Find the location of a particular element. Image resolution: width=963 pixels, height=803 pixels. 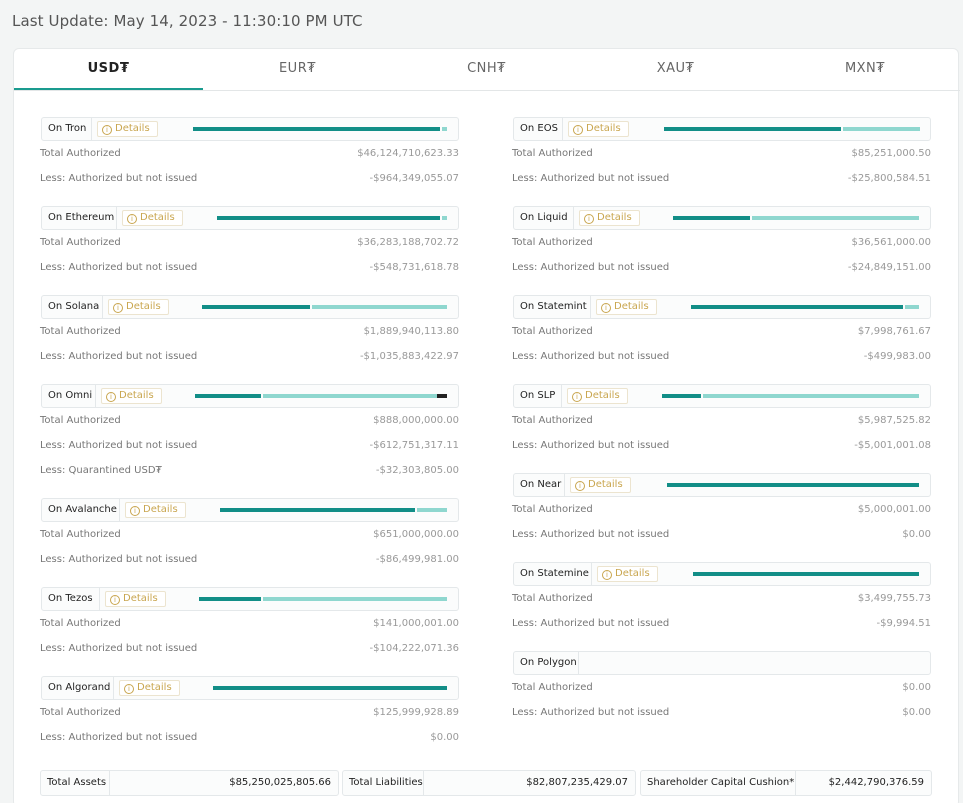

row-value: -$964,349,055.07 is located at coordinates (414, 178).